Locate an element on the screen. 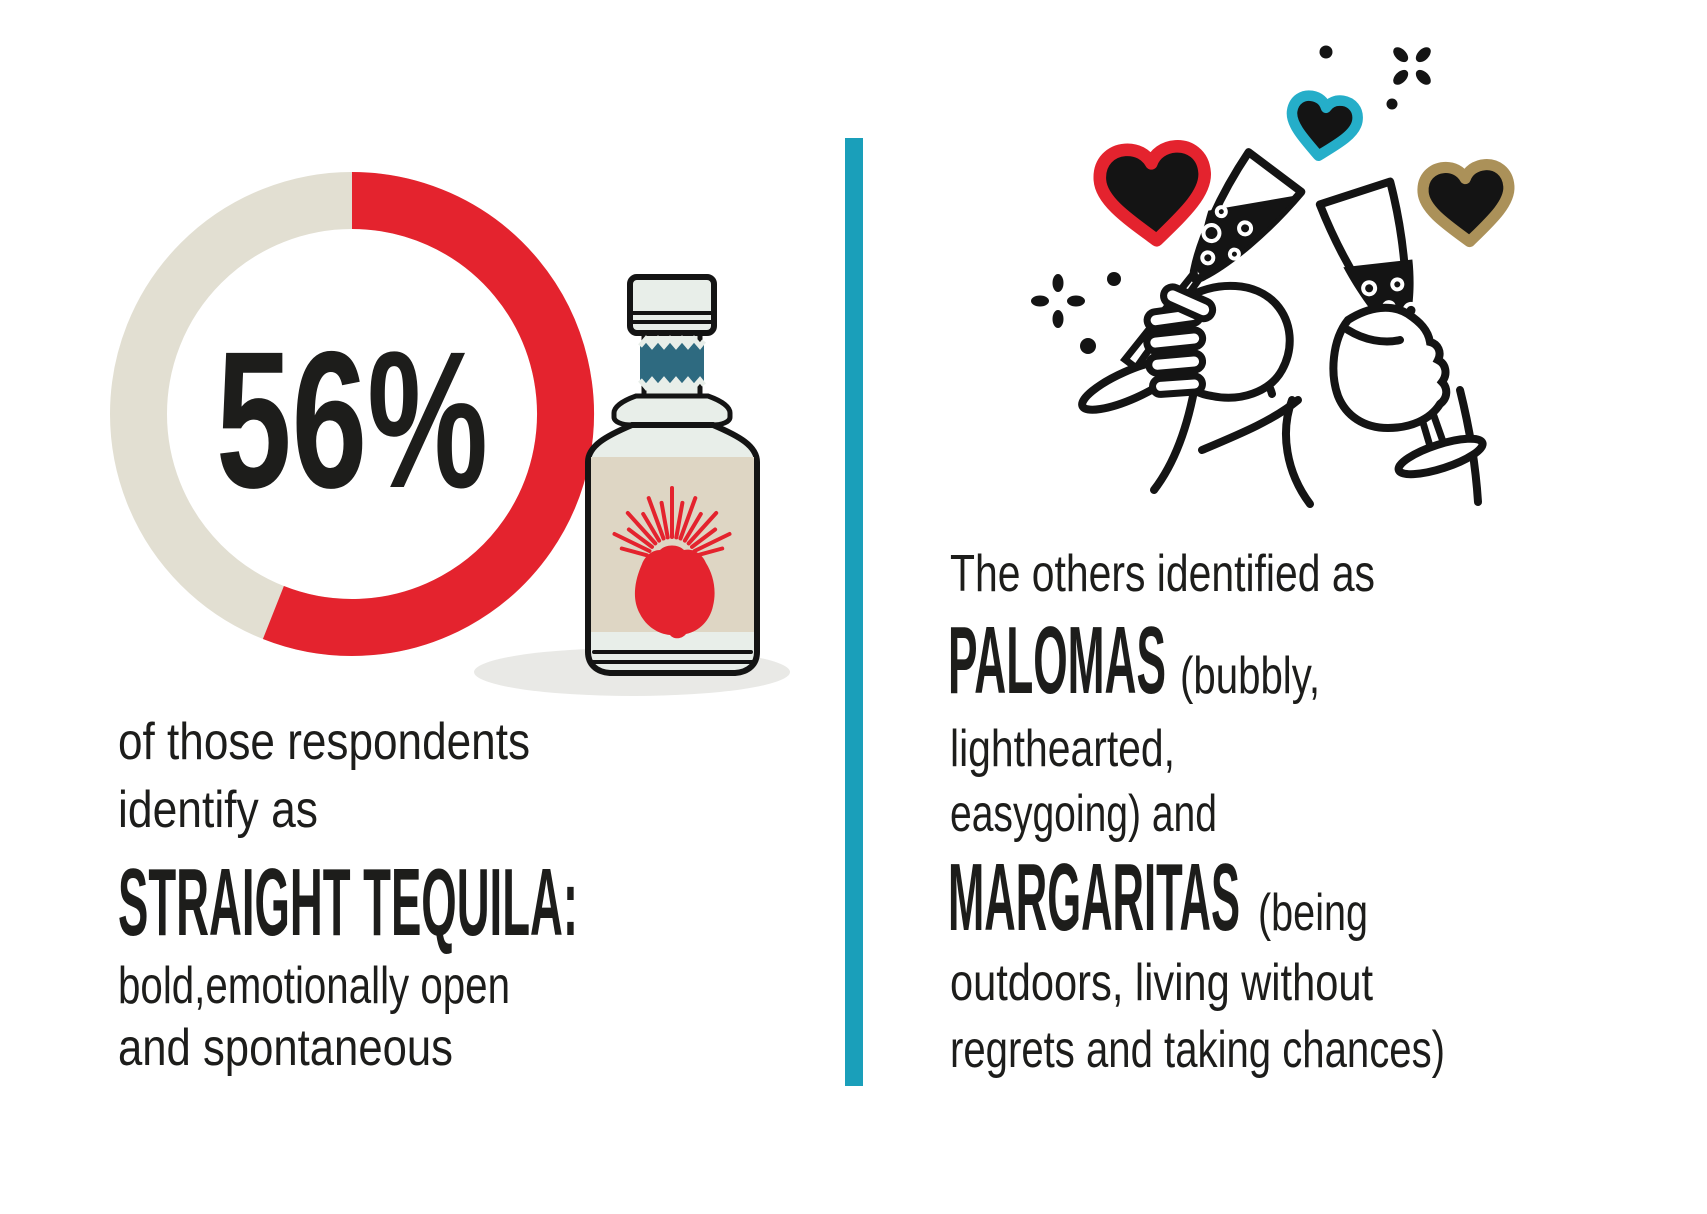 The height and width of the screenshot is (1214, 1707). donut-chart: 56% is located at coordinates (352, 414).